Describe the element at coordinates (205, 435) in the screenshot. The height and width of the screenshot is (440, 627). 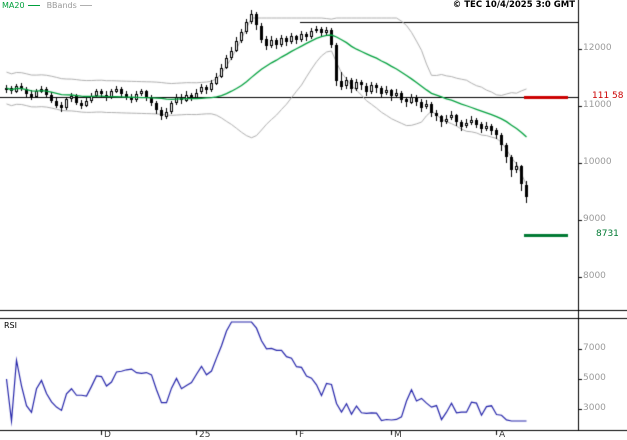
I see `x-tick-january-25: 25` at that location.